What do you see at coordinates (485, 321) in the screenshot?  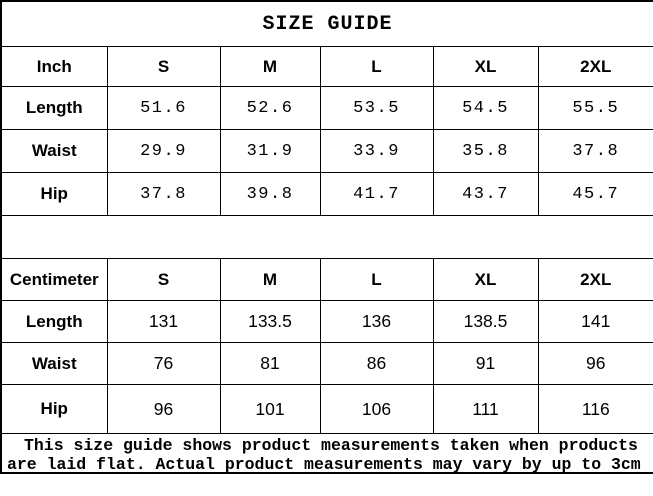 I see `measurement-cell: 138.5` at bounding box center [485, 321].